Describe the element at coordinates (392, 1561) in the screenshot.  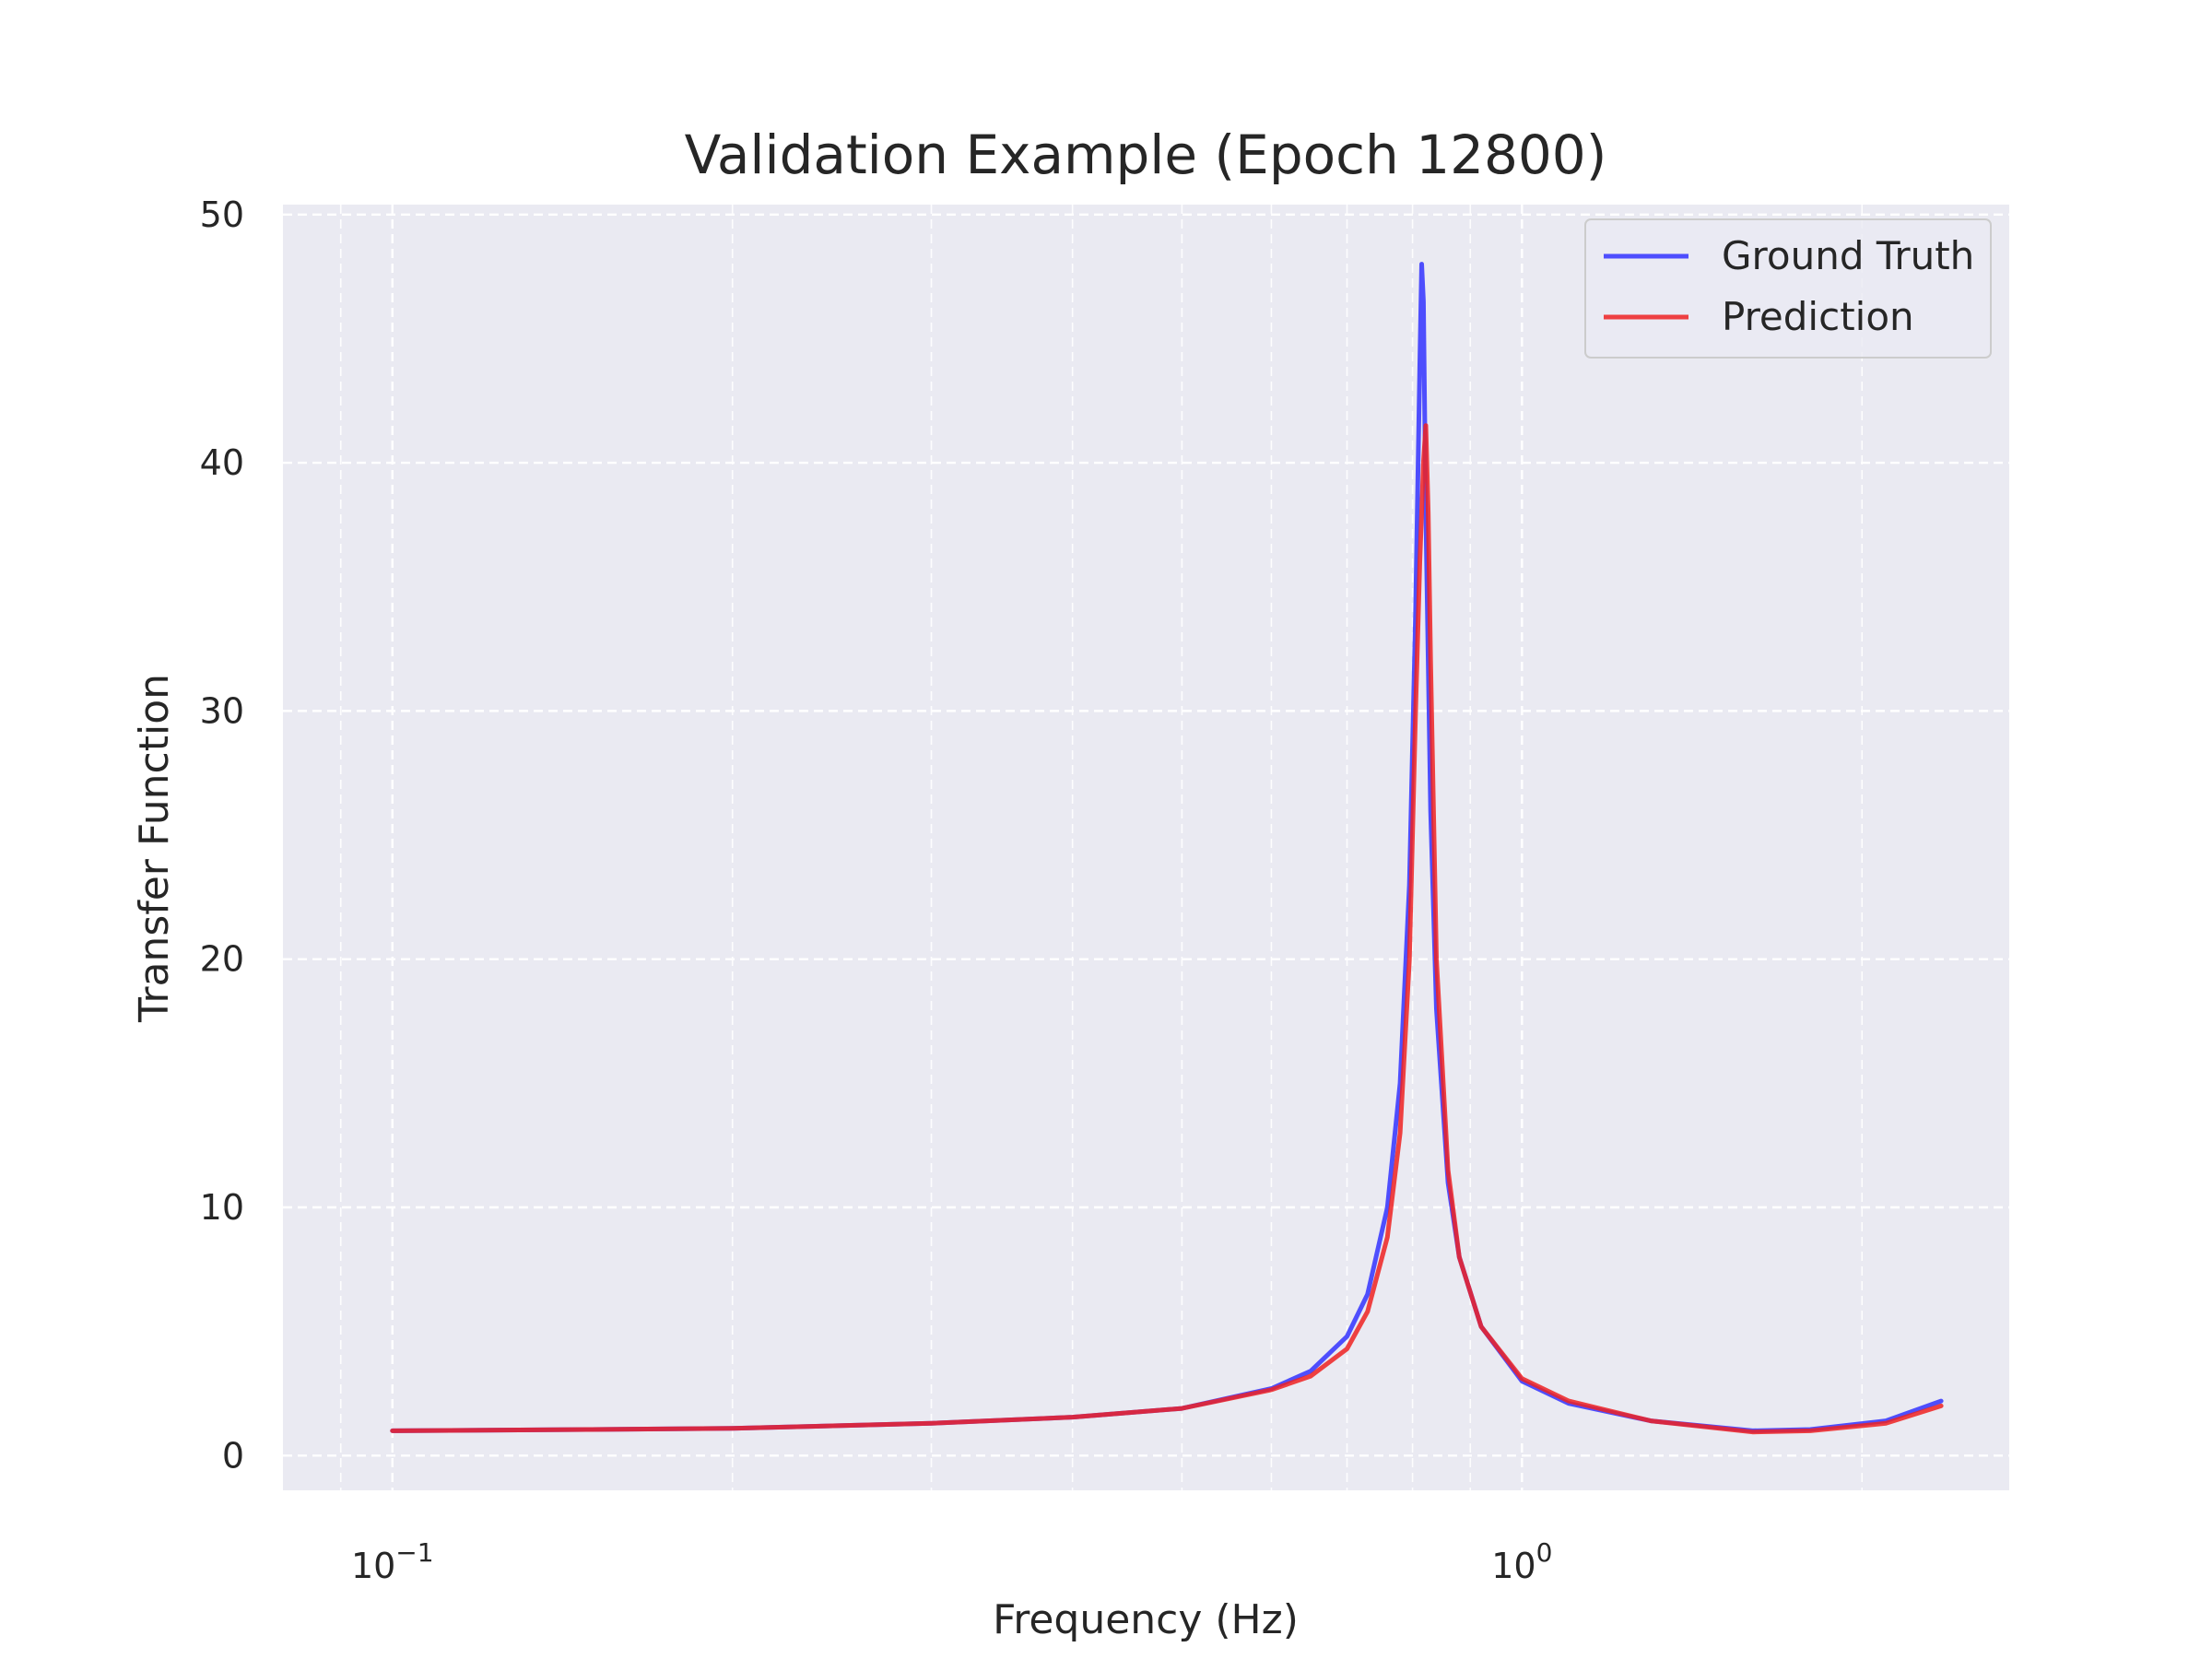
I see `x-tick-label: 10⁻¹` at that location.